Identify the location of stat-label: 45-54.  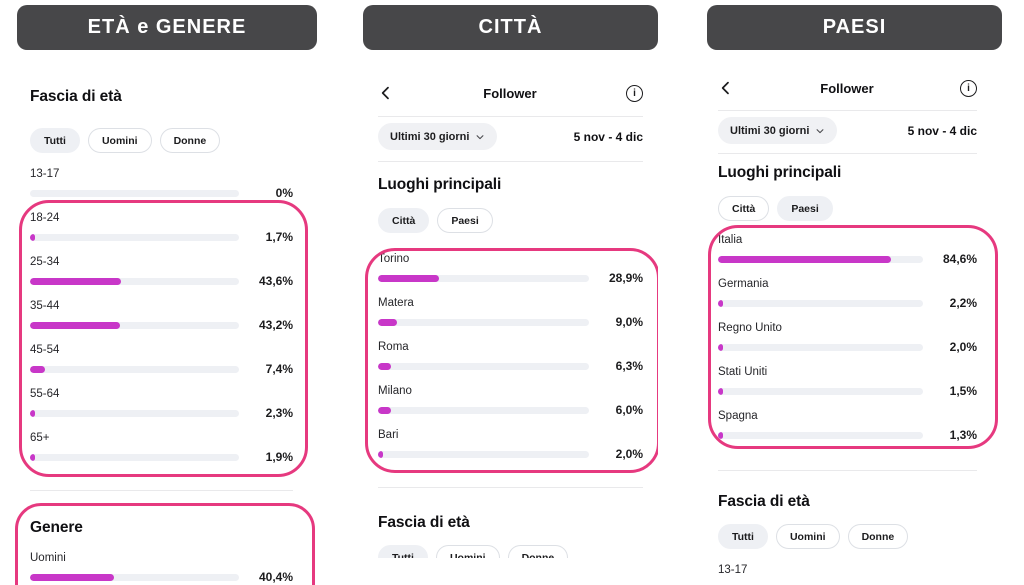
(45, 350).